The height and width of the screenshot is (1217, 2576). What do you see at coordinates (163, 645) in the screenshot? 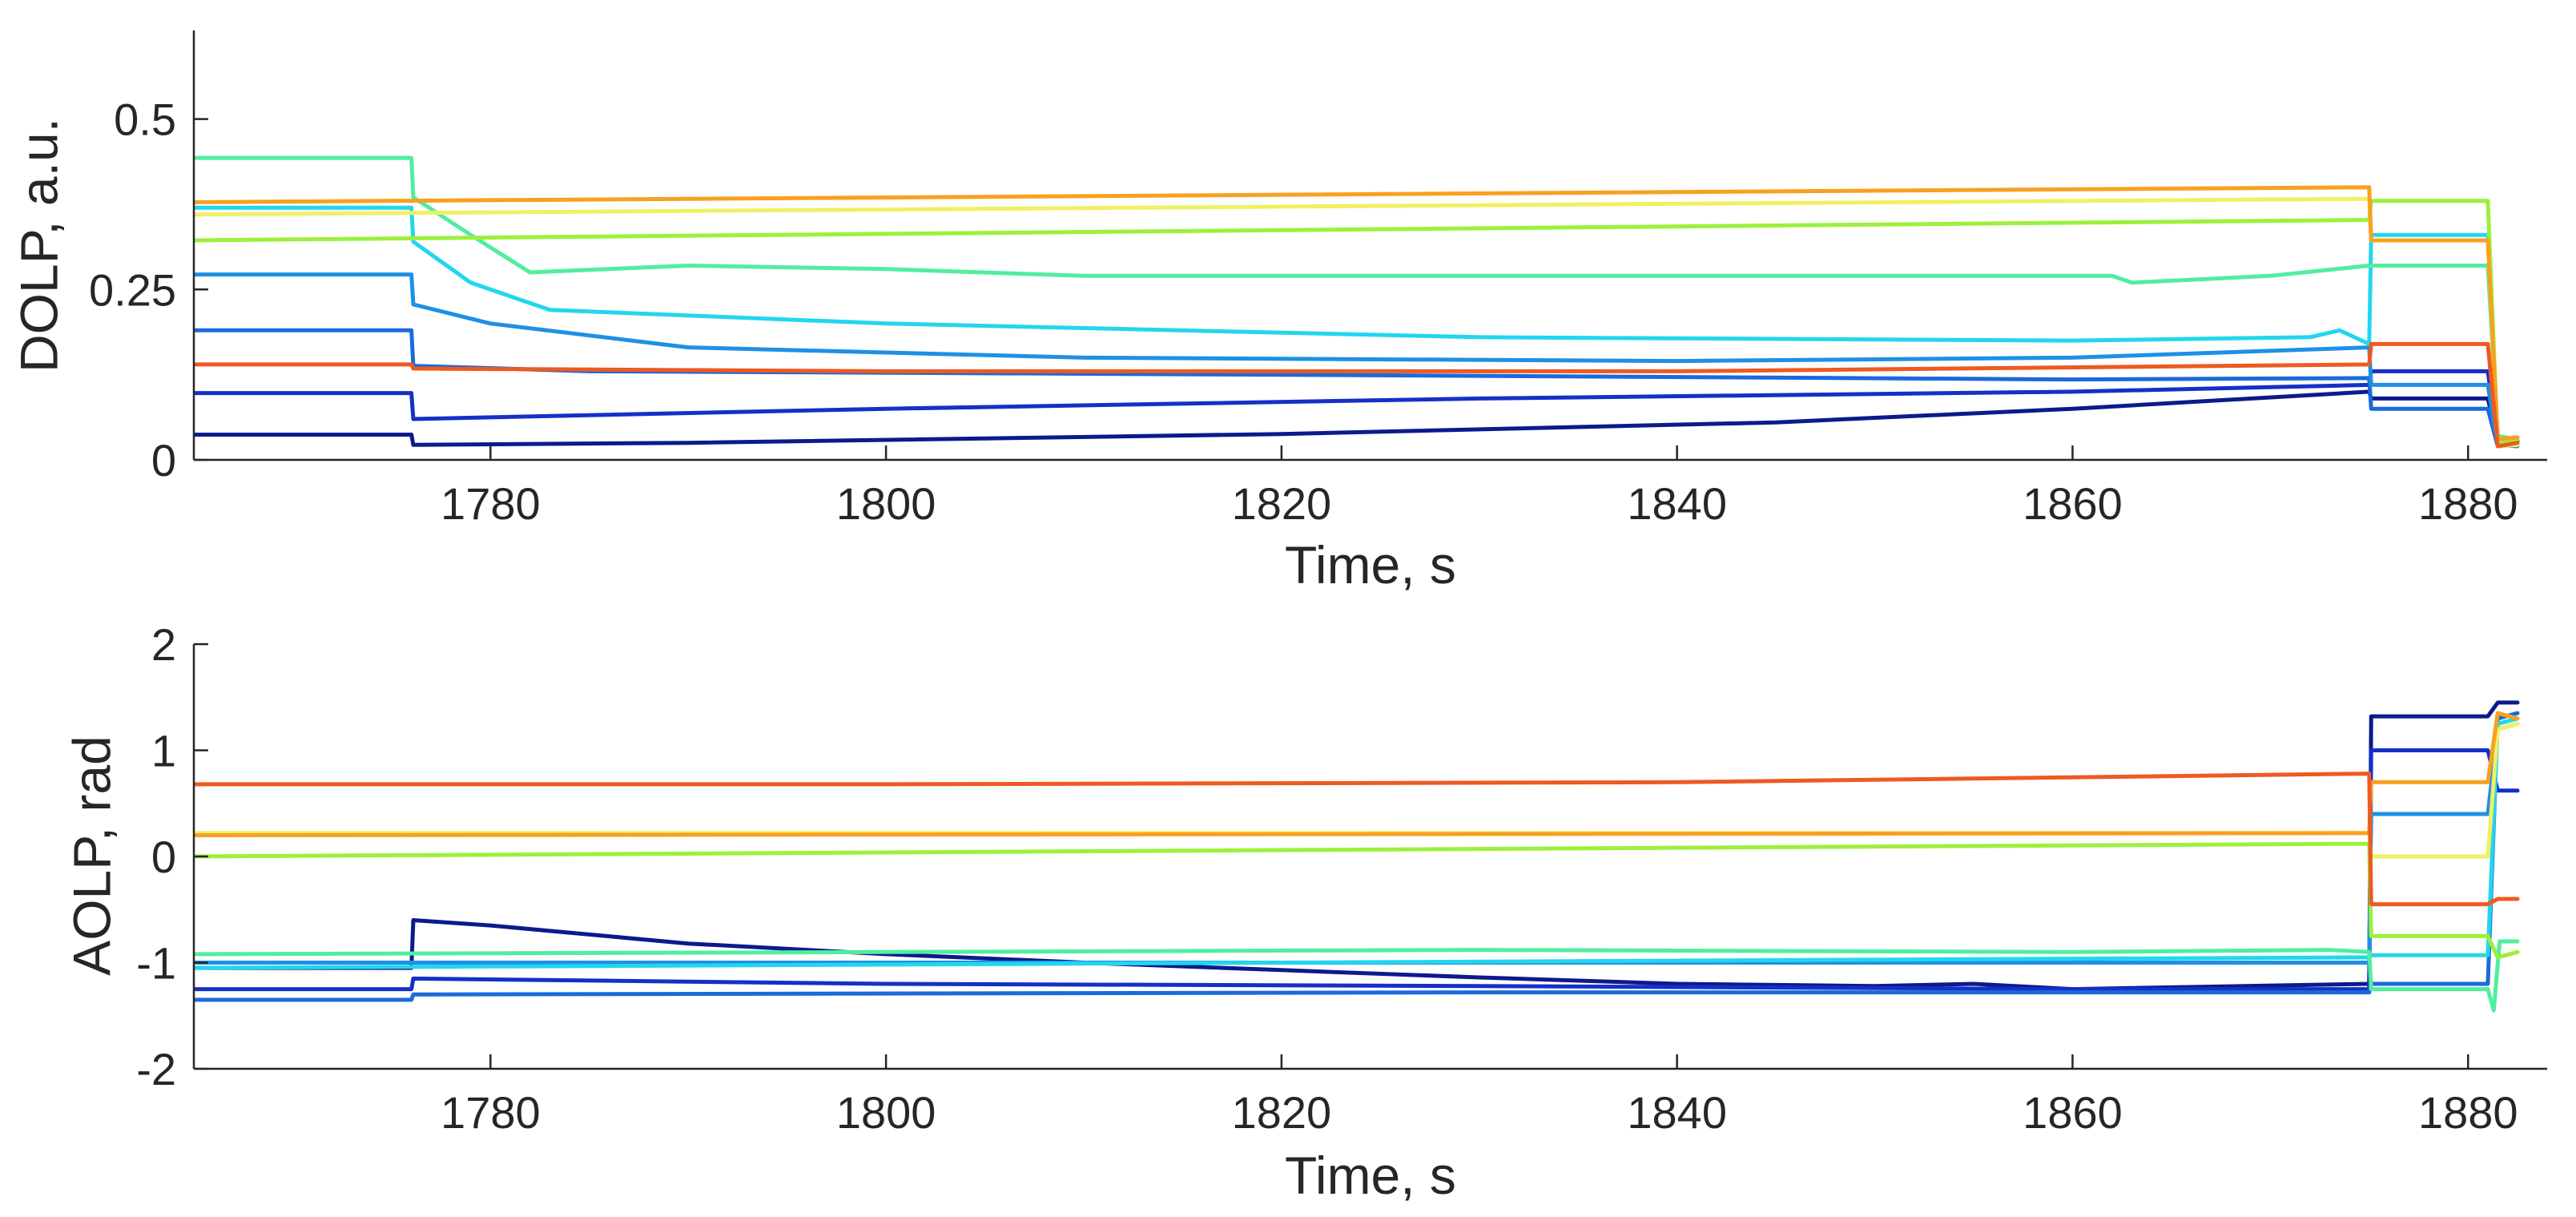
I see `aolp-y-tick-label: 2` at bounding box center [163, 645].